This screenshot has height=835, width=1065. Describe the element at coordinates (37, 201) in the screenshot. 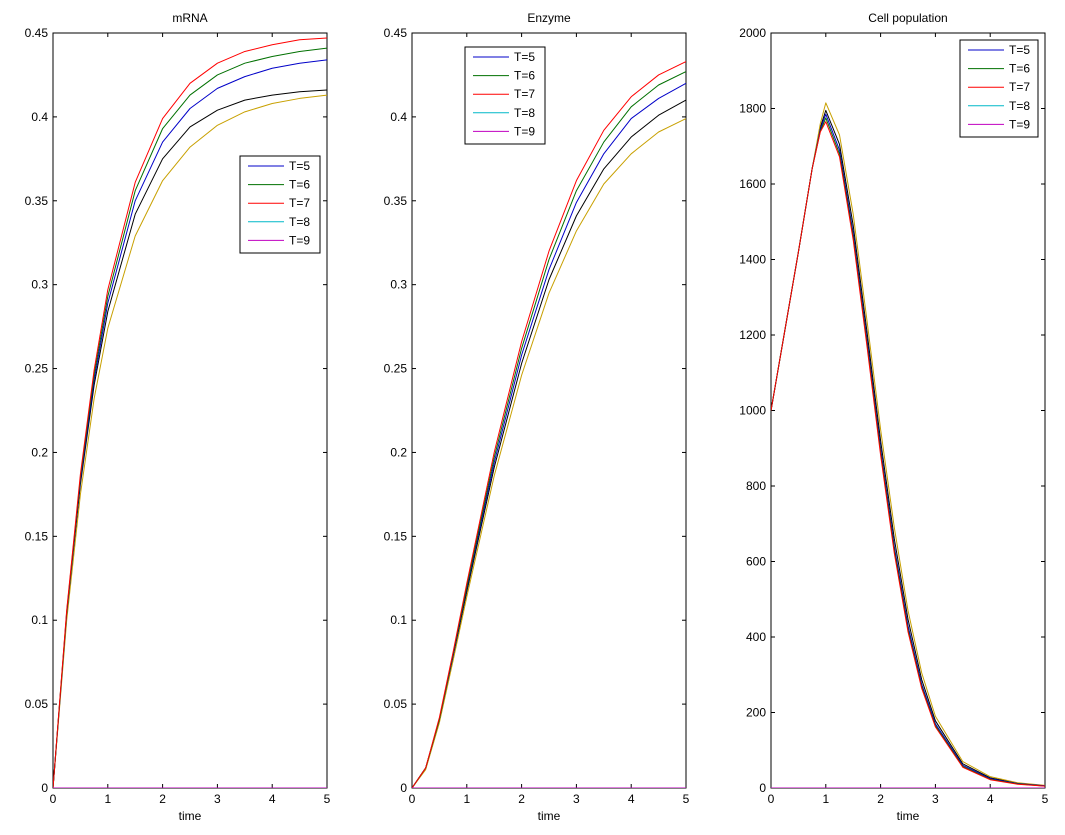

I see `mrna-ytick-label: 0.35` at that location.